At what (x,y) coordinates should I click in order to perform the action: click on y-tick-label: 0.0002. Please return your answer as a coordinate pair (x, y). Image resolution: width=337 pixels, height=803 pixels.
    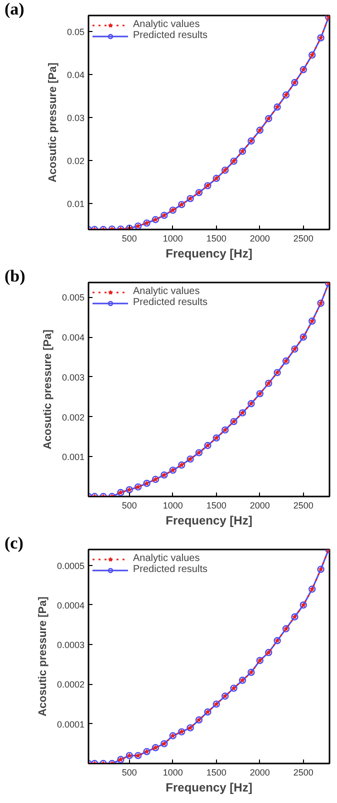
    Looking at the image, I should click on (70, 685).